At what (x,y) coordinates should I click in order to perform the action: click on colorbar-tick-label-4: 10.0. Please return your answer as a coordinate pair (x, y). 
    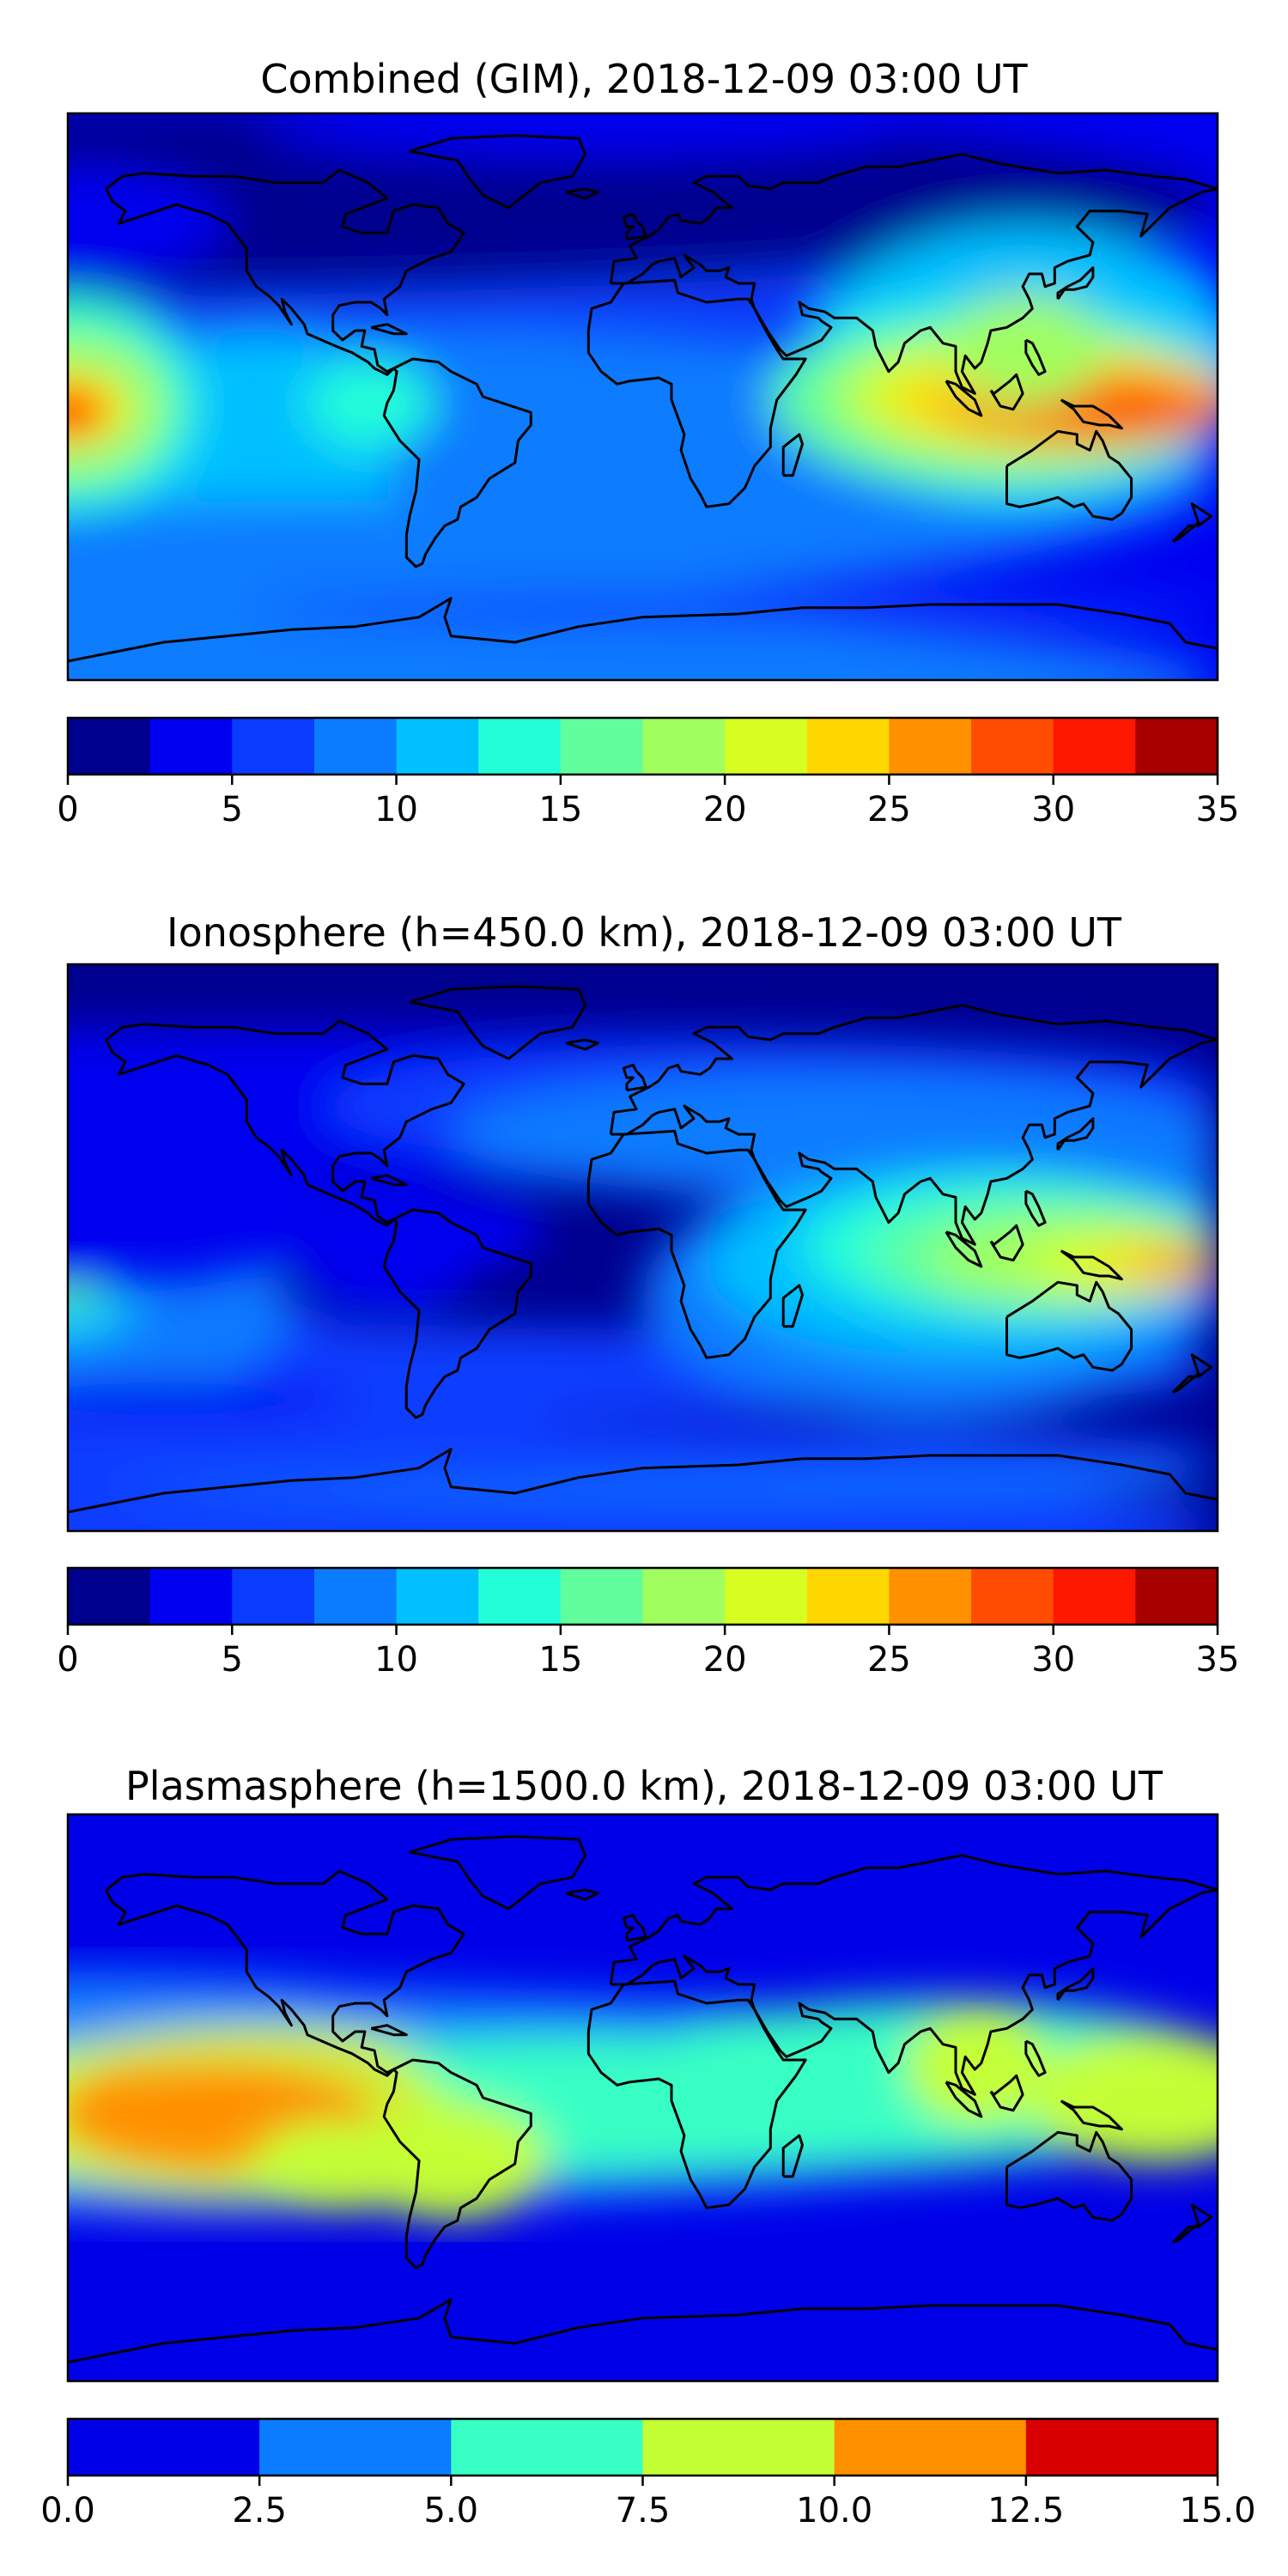
    Looking at the image, I should click on (834, 2510).